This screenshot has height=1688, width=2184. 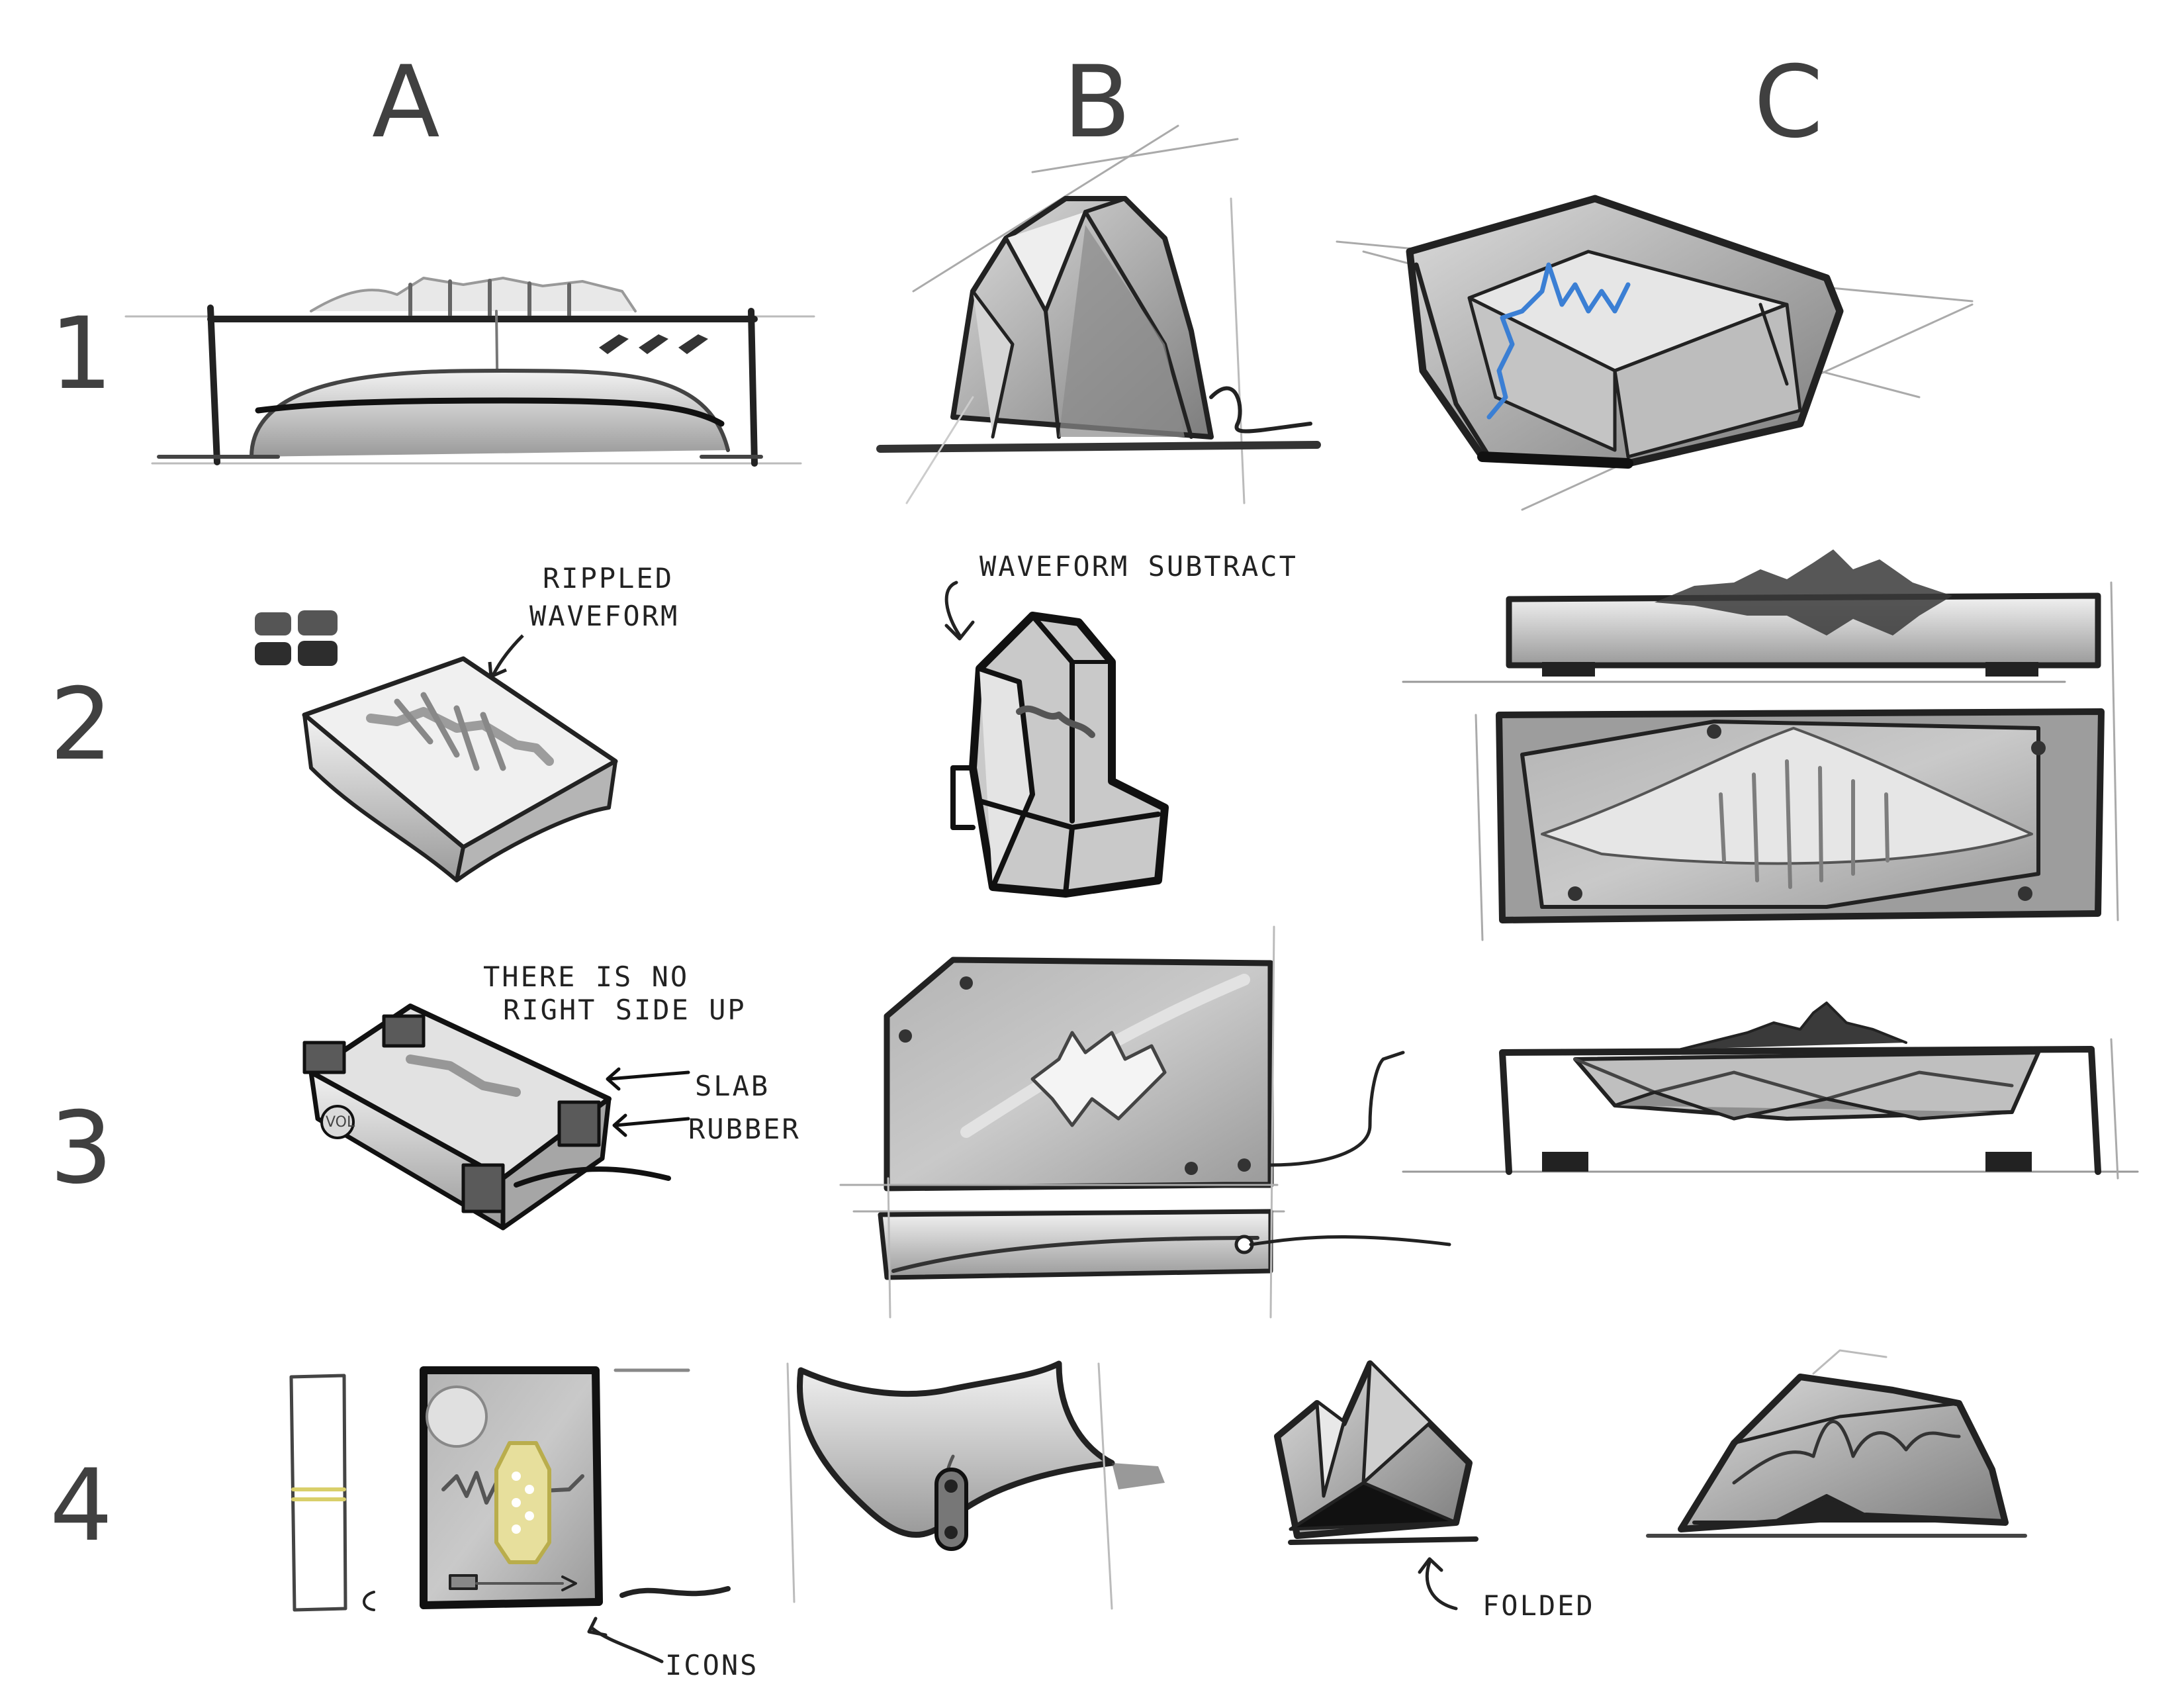 I want to click on sketch-a3: VOL, so click(x=496, y=1117).